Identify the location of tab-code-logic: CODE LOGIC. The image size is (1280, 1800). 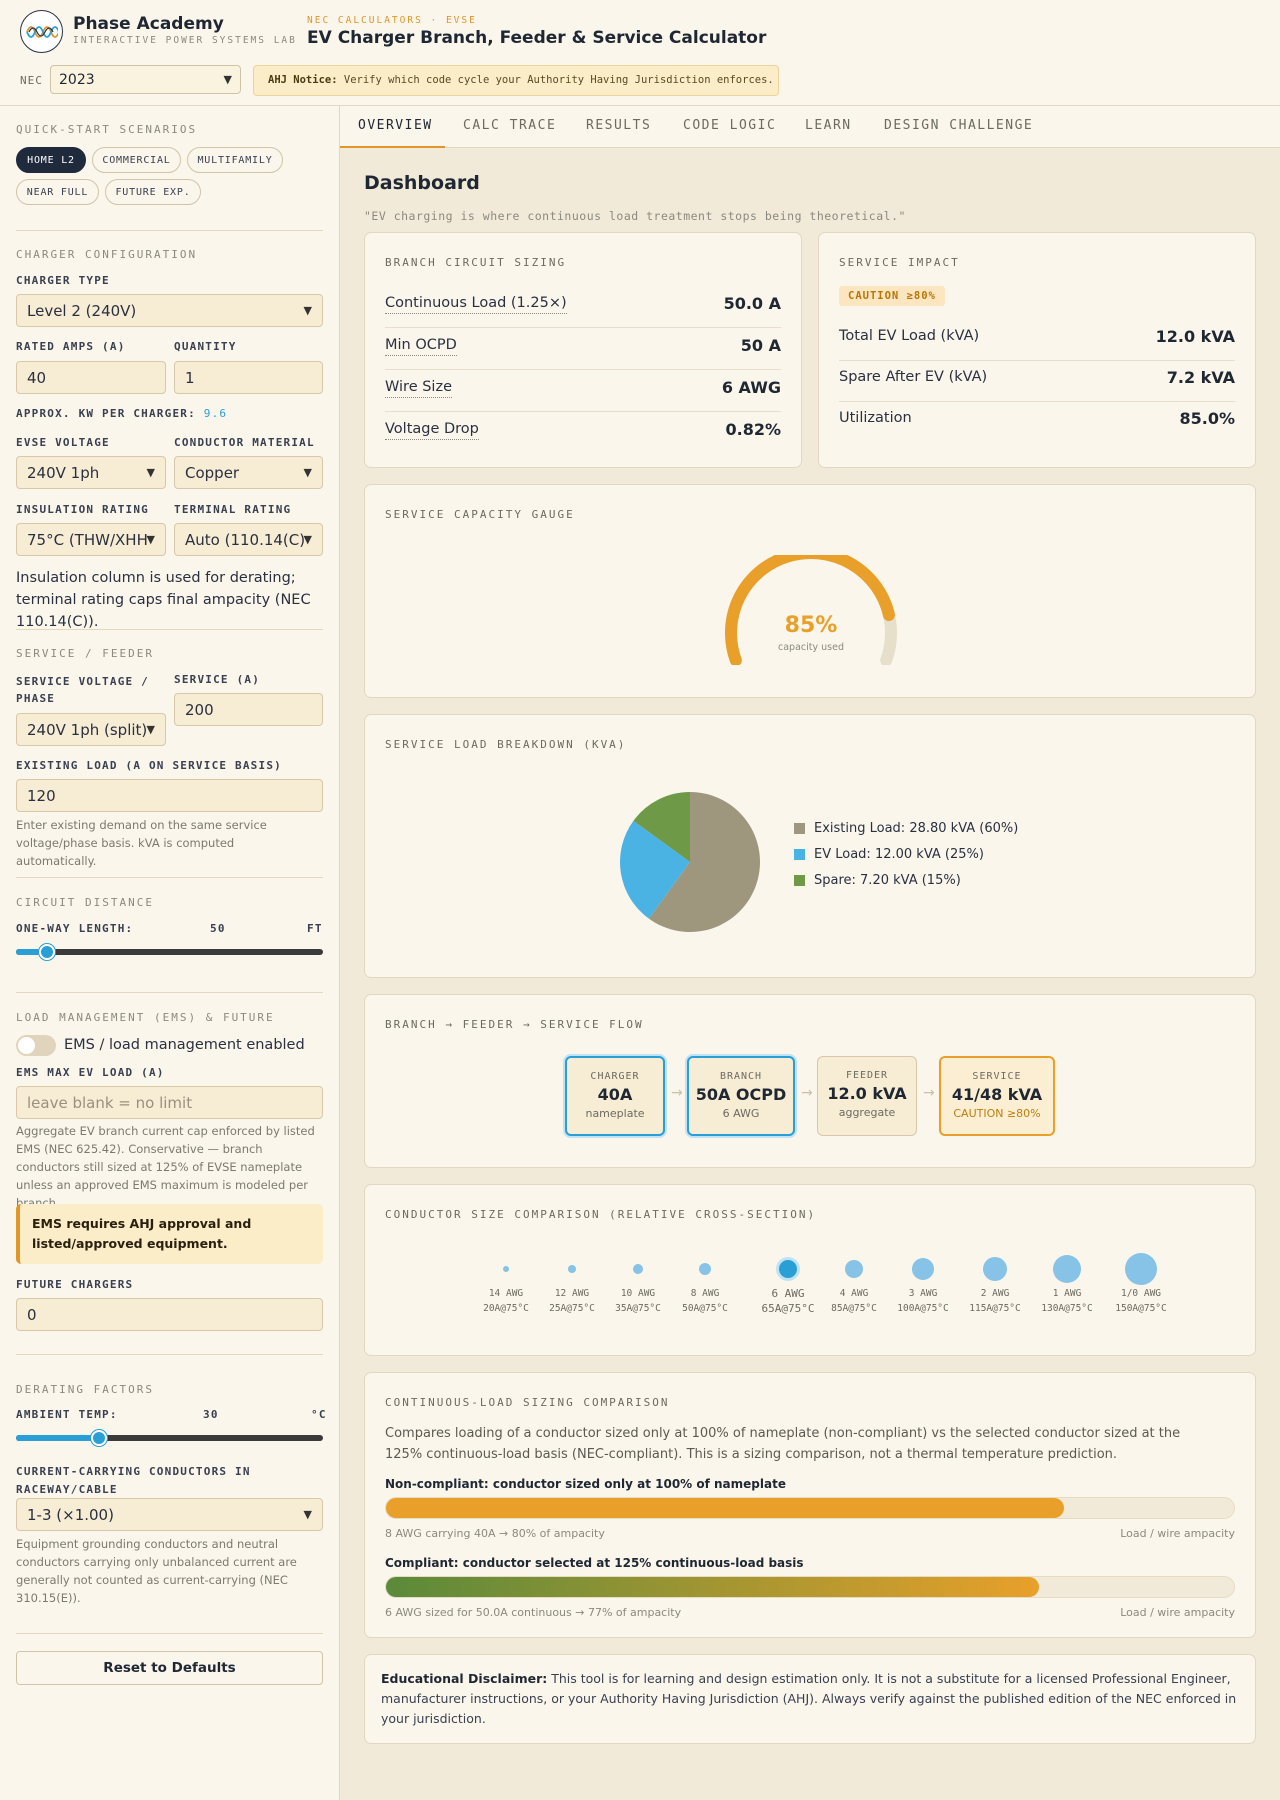
(730, 125).